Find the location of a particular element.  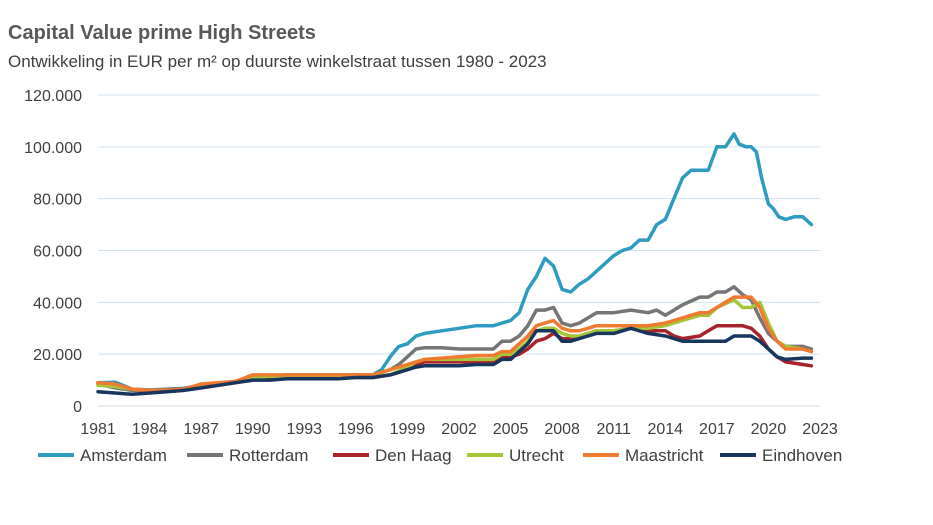

x-tick-label: 1981 is located at coordinates (98, 429).